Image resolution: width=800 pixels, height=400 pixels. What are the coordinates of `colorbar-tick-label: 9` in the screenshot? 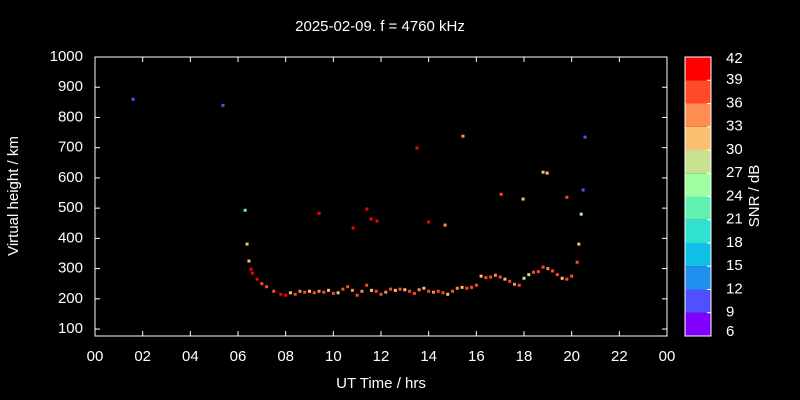 It's located at (730, 312).